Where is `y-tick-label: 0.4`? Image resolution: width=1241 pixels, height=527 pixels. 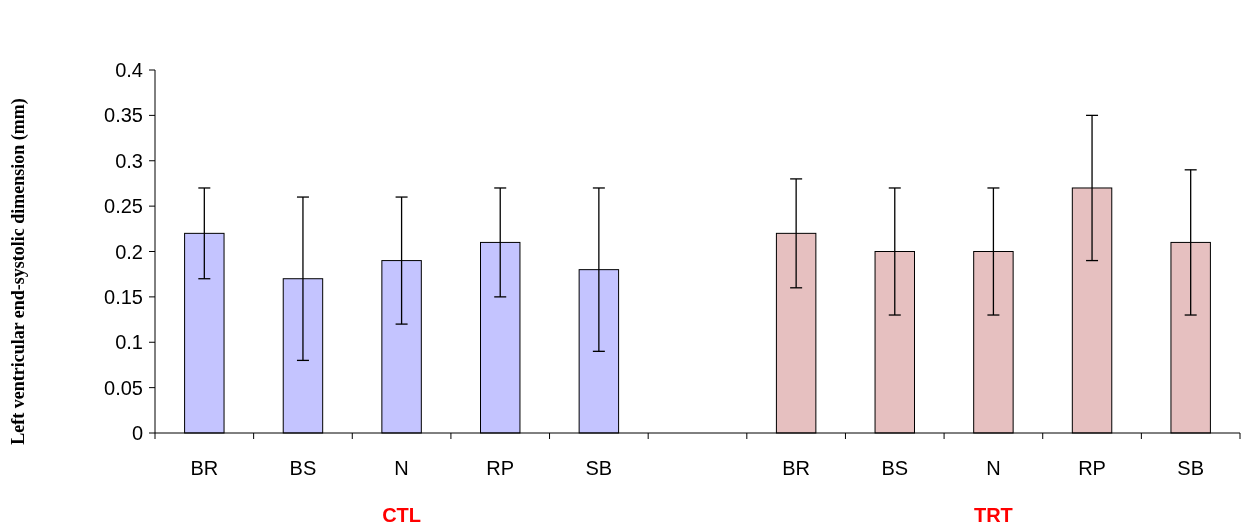
y-tick-label: 0.4 is located at coordinates (129, 70).